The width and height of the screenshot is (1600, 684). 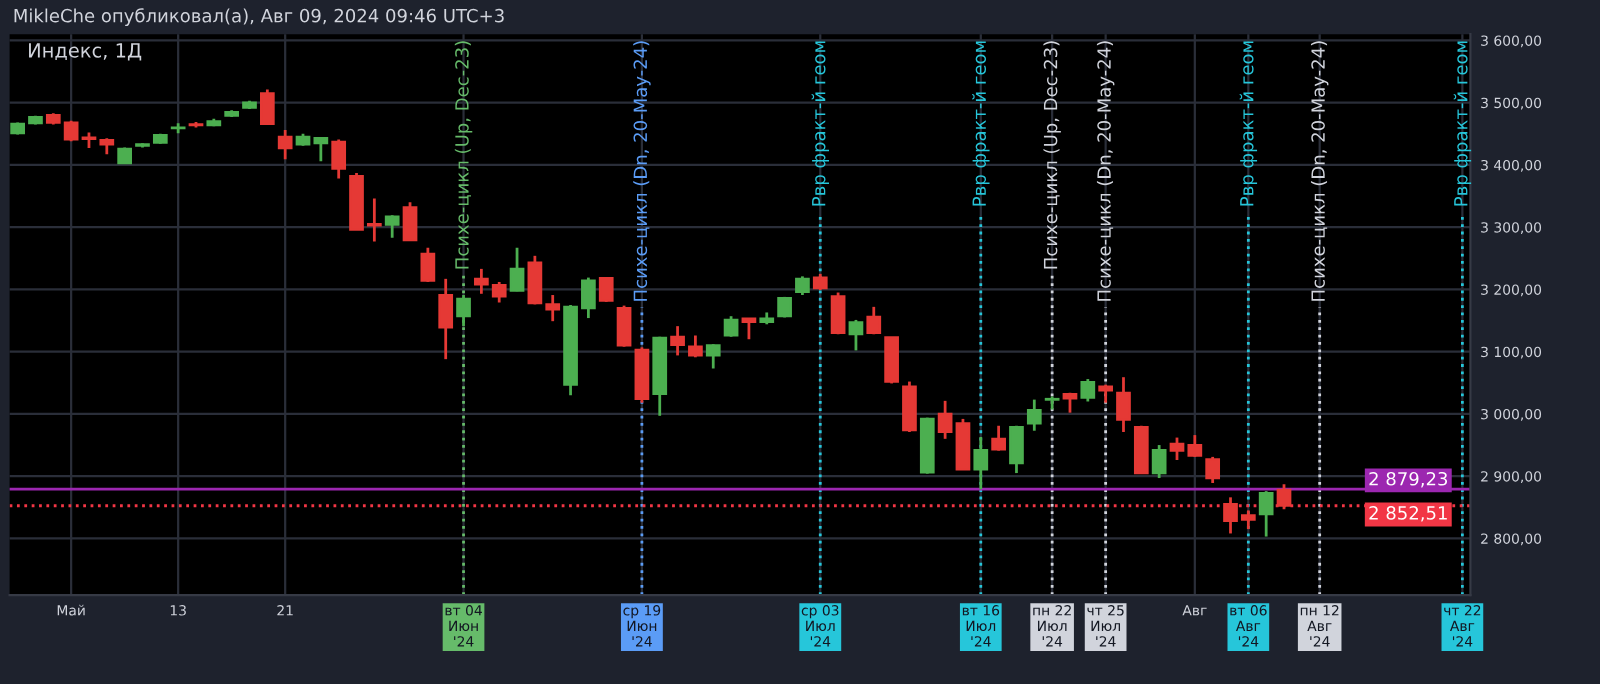 I want to click on chart-title: Индекс, 1Д, so click(x=85, y=52).